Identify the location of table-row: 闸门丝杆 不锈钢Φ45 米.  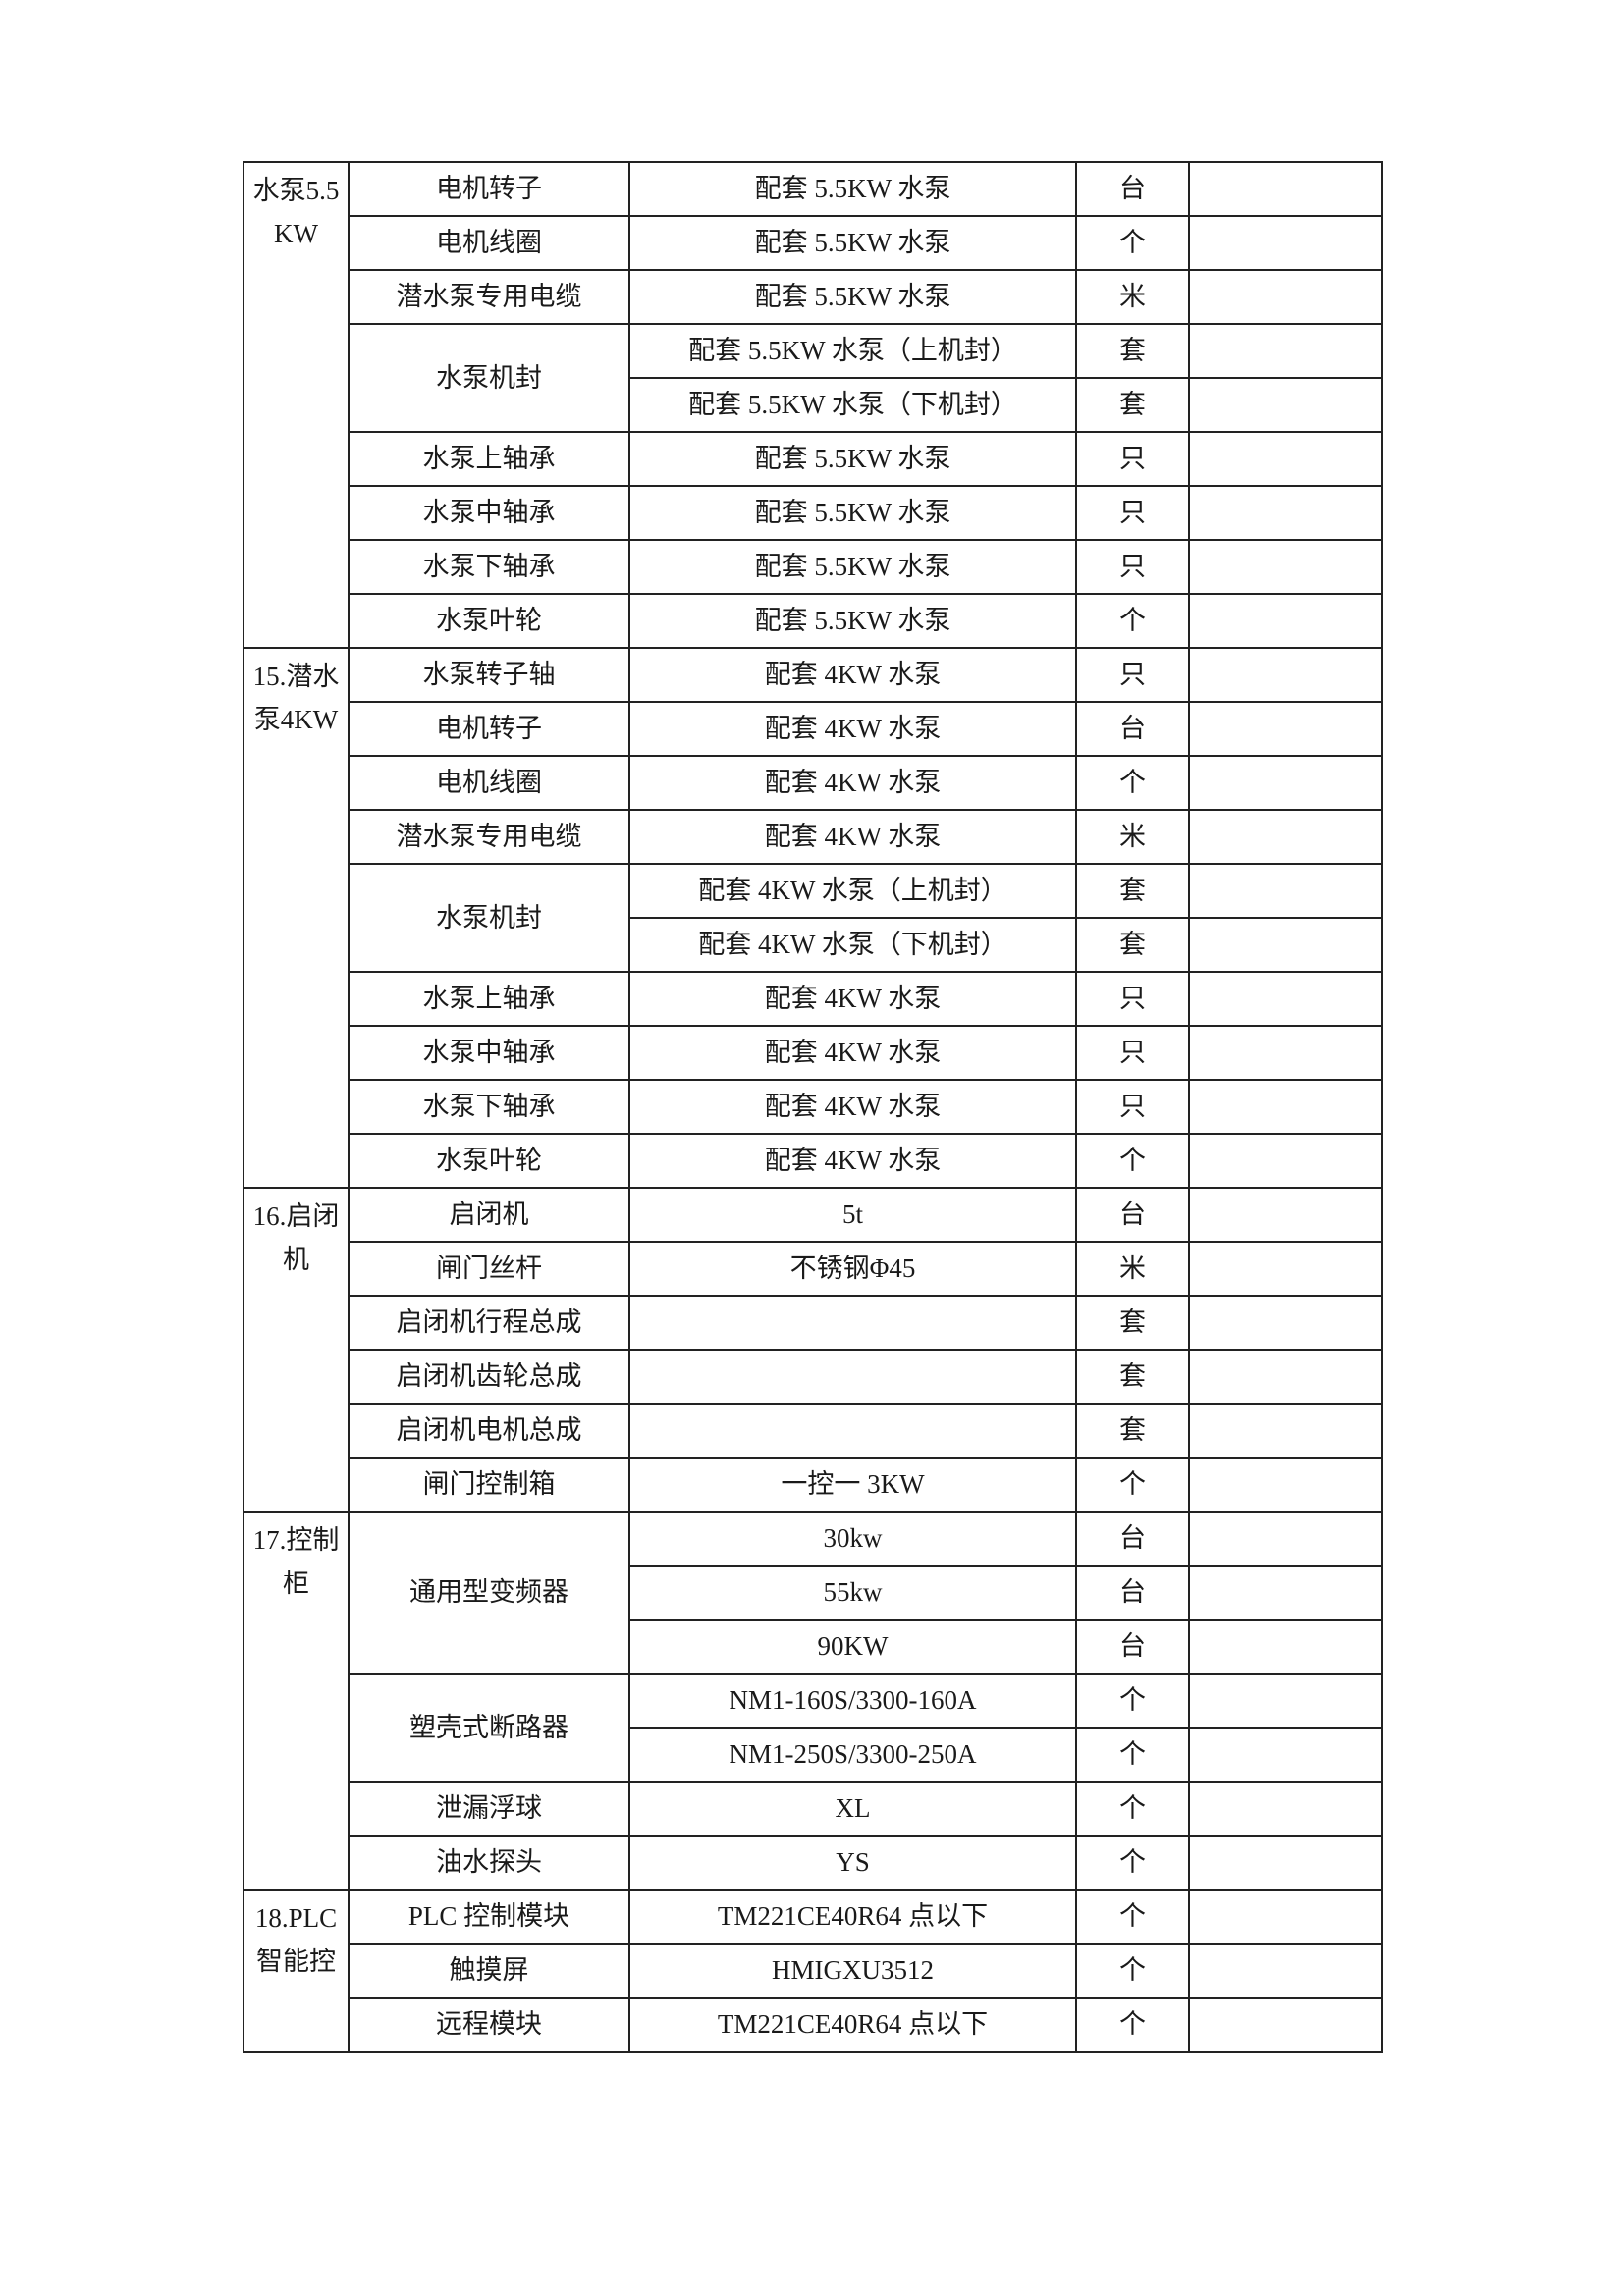
(813, 1269).